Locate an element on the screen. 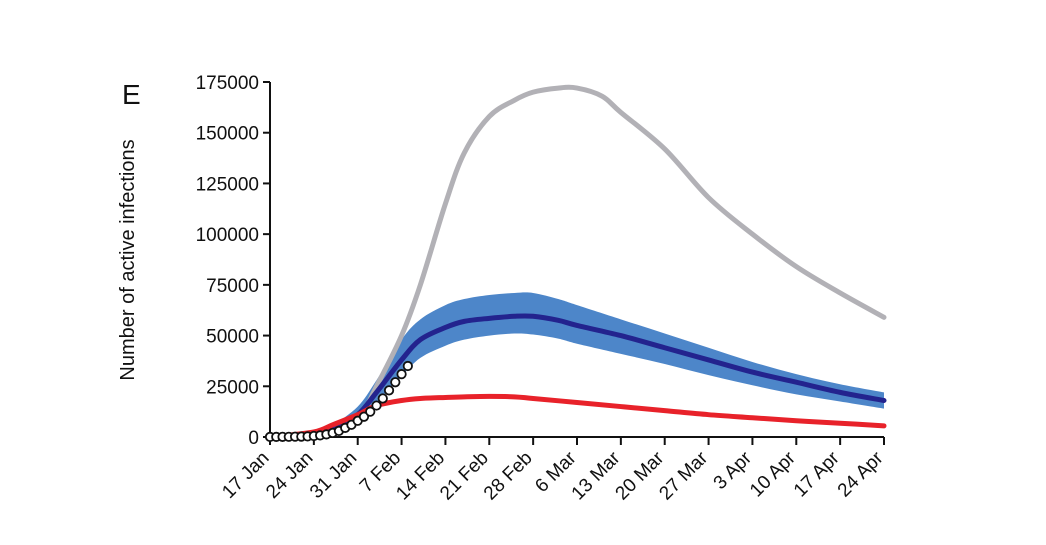 The image size is (1046, 545). panel-label: E is located at coordinates (131, 94).